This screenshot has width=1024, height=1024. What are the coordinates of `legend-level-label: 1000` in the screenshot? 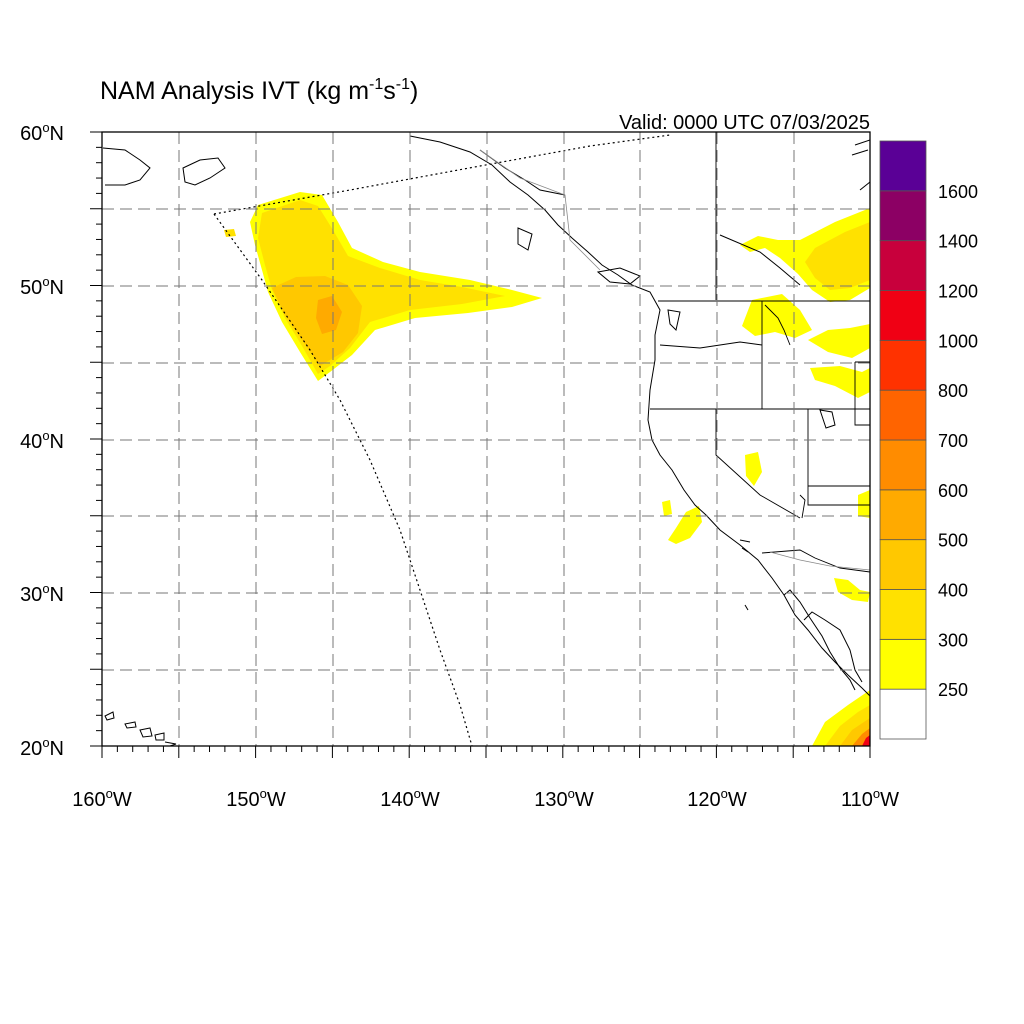 It's located at (958, 341).